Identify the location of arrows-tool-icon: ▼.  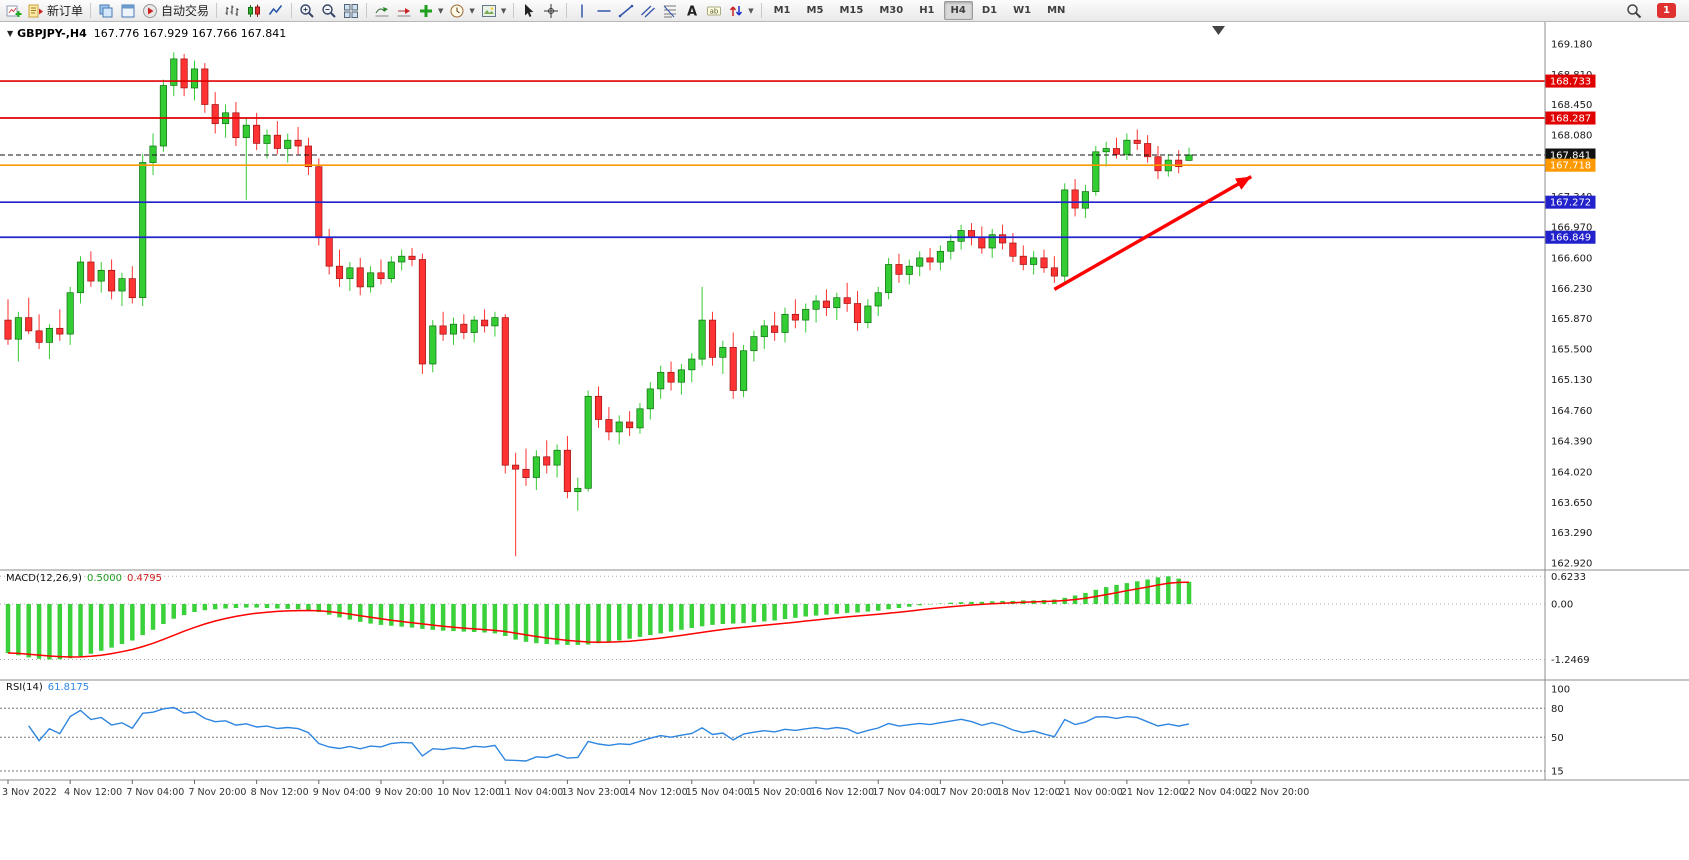
(740, 11).